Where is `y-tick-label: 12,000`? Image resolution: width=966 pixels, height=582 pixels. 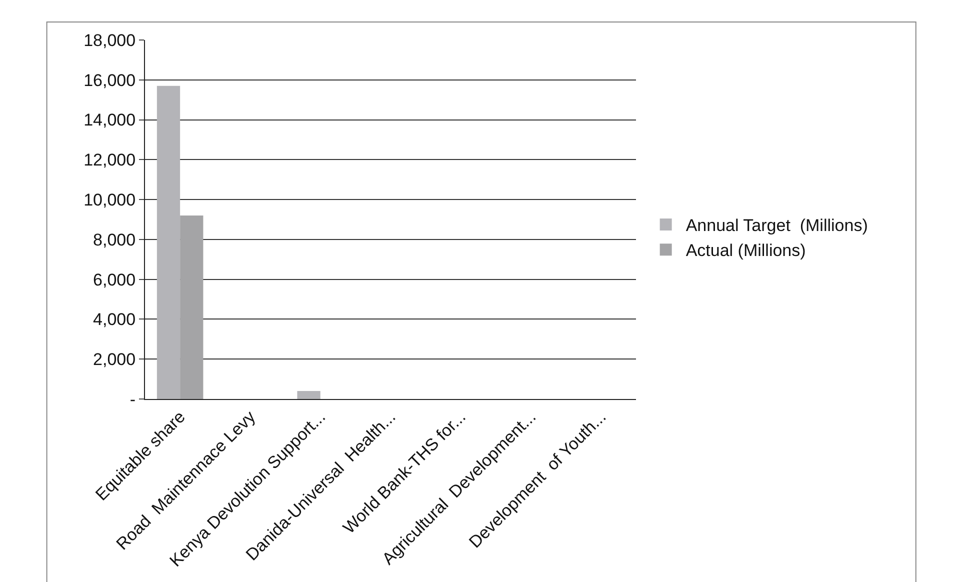 y-tick-label: 12,000 is located at coordinates (110, 160).